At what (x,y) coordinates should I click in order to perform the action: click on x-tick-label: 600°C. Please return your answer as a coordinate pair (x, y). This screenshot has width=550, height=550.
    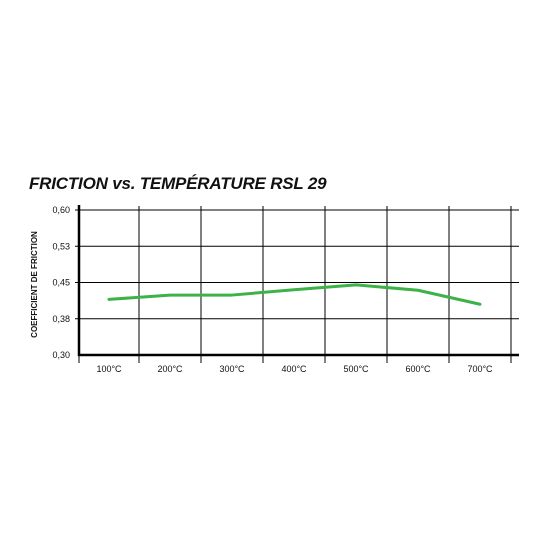
    Looking at the image, I should click on (418, 369).